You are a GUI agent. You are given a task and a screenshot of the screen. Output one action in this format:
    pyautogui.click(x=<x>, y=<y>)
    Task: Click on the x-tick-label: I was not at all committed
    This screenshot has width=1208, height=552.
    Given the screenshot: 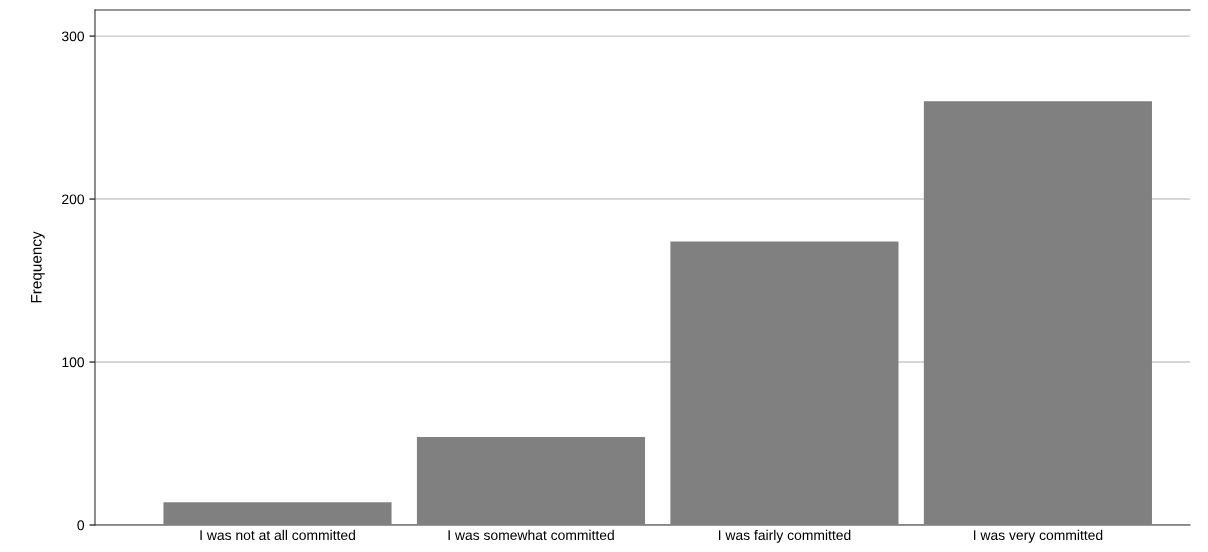 What is the action you would take?
    pyautogui.click(x=277, y=535)
    